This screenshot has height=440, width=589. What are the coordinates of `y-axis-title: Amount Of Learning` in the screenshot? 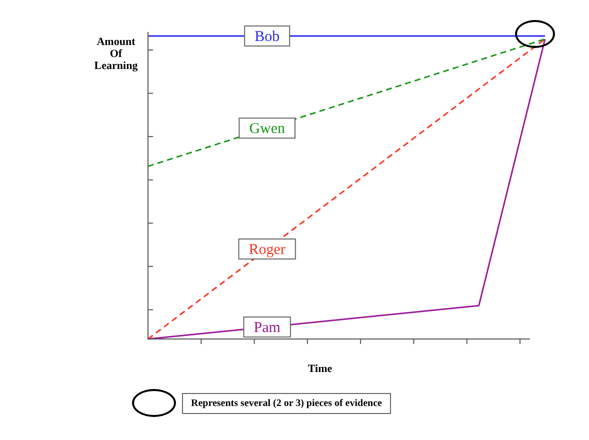 It's located at (116, 54).